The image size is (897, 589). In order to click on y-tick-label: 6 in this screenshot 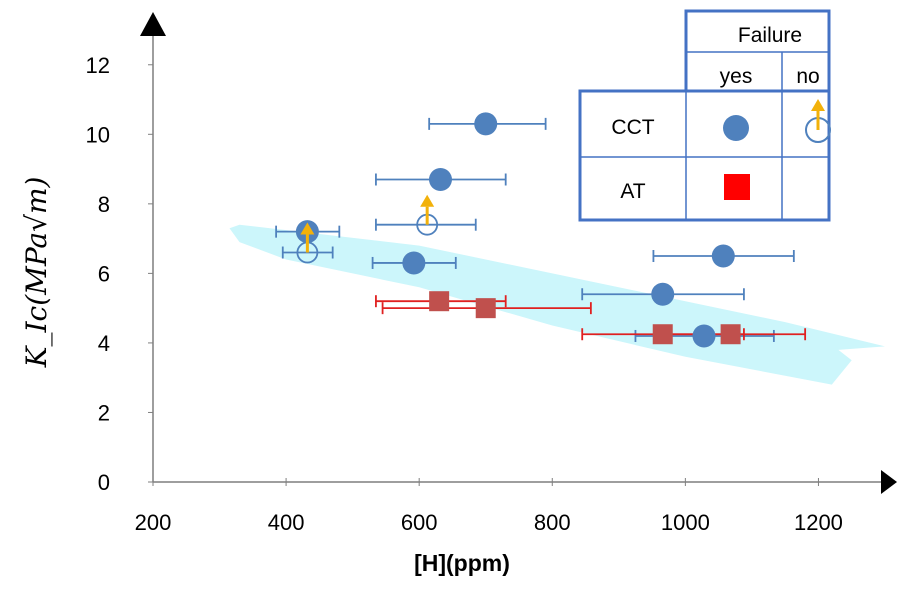, I will do `click(104, 273)`.